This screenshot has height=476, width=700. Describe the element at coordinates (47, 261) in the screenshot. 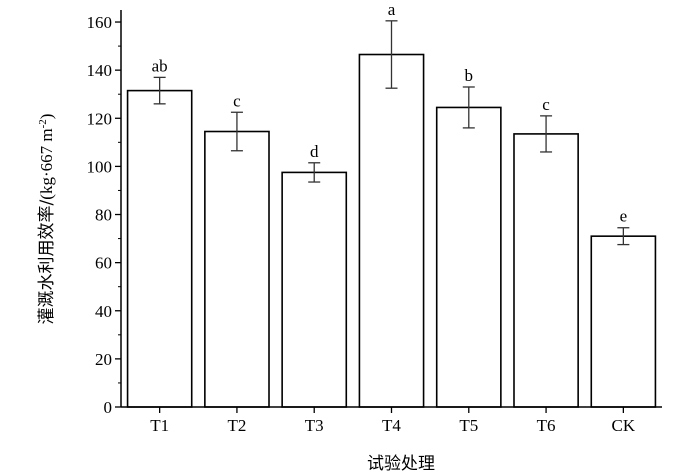

I see `y-axis-title-zh: 灌溉水利用效率/` at that location.